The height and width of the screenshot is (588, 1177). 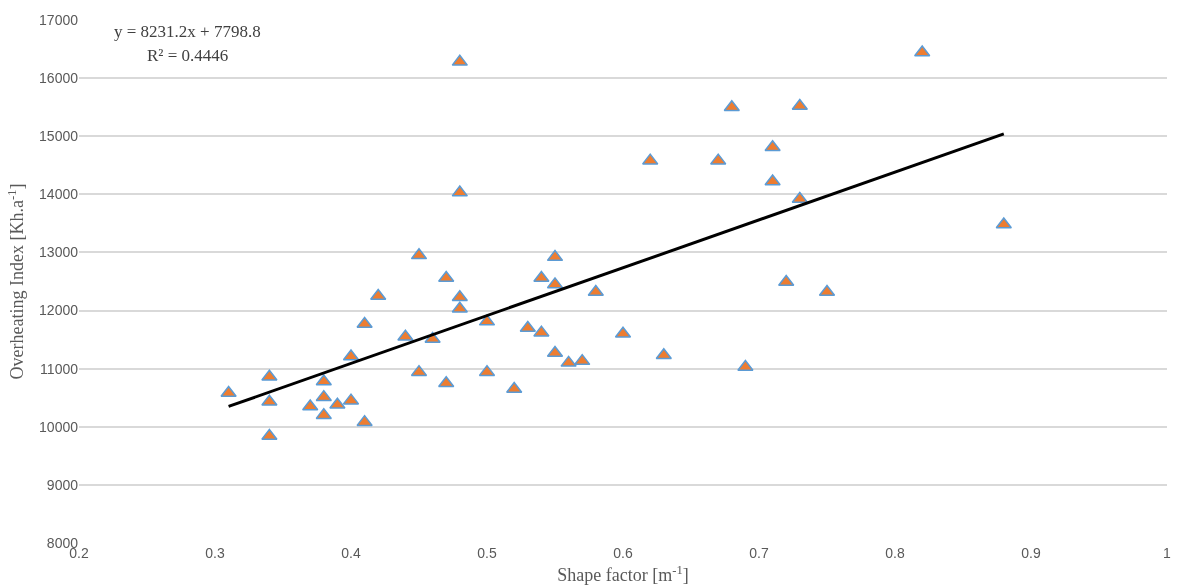 What do you see at coordinates (623, 553) in the screenshot?
I see `x-tick-label: 0.6` at bounding box center [623, 553].